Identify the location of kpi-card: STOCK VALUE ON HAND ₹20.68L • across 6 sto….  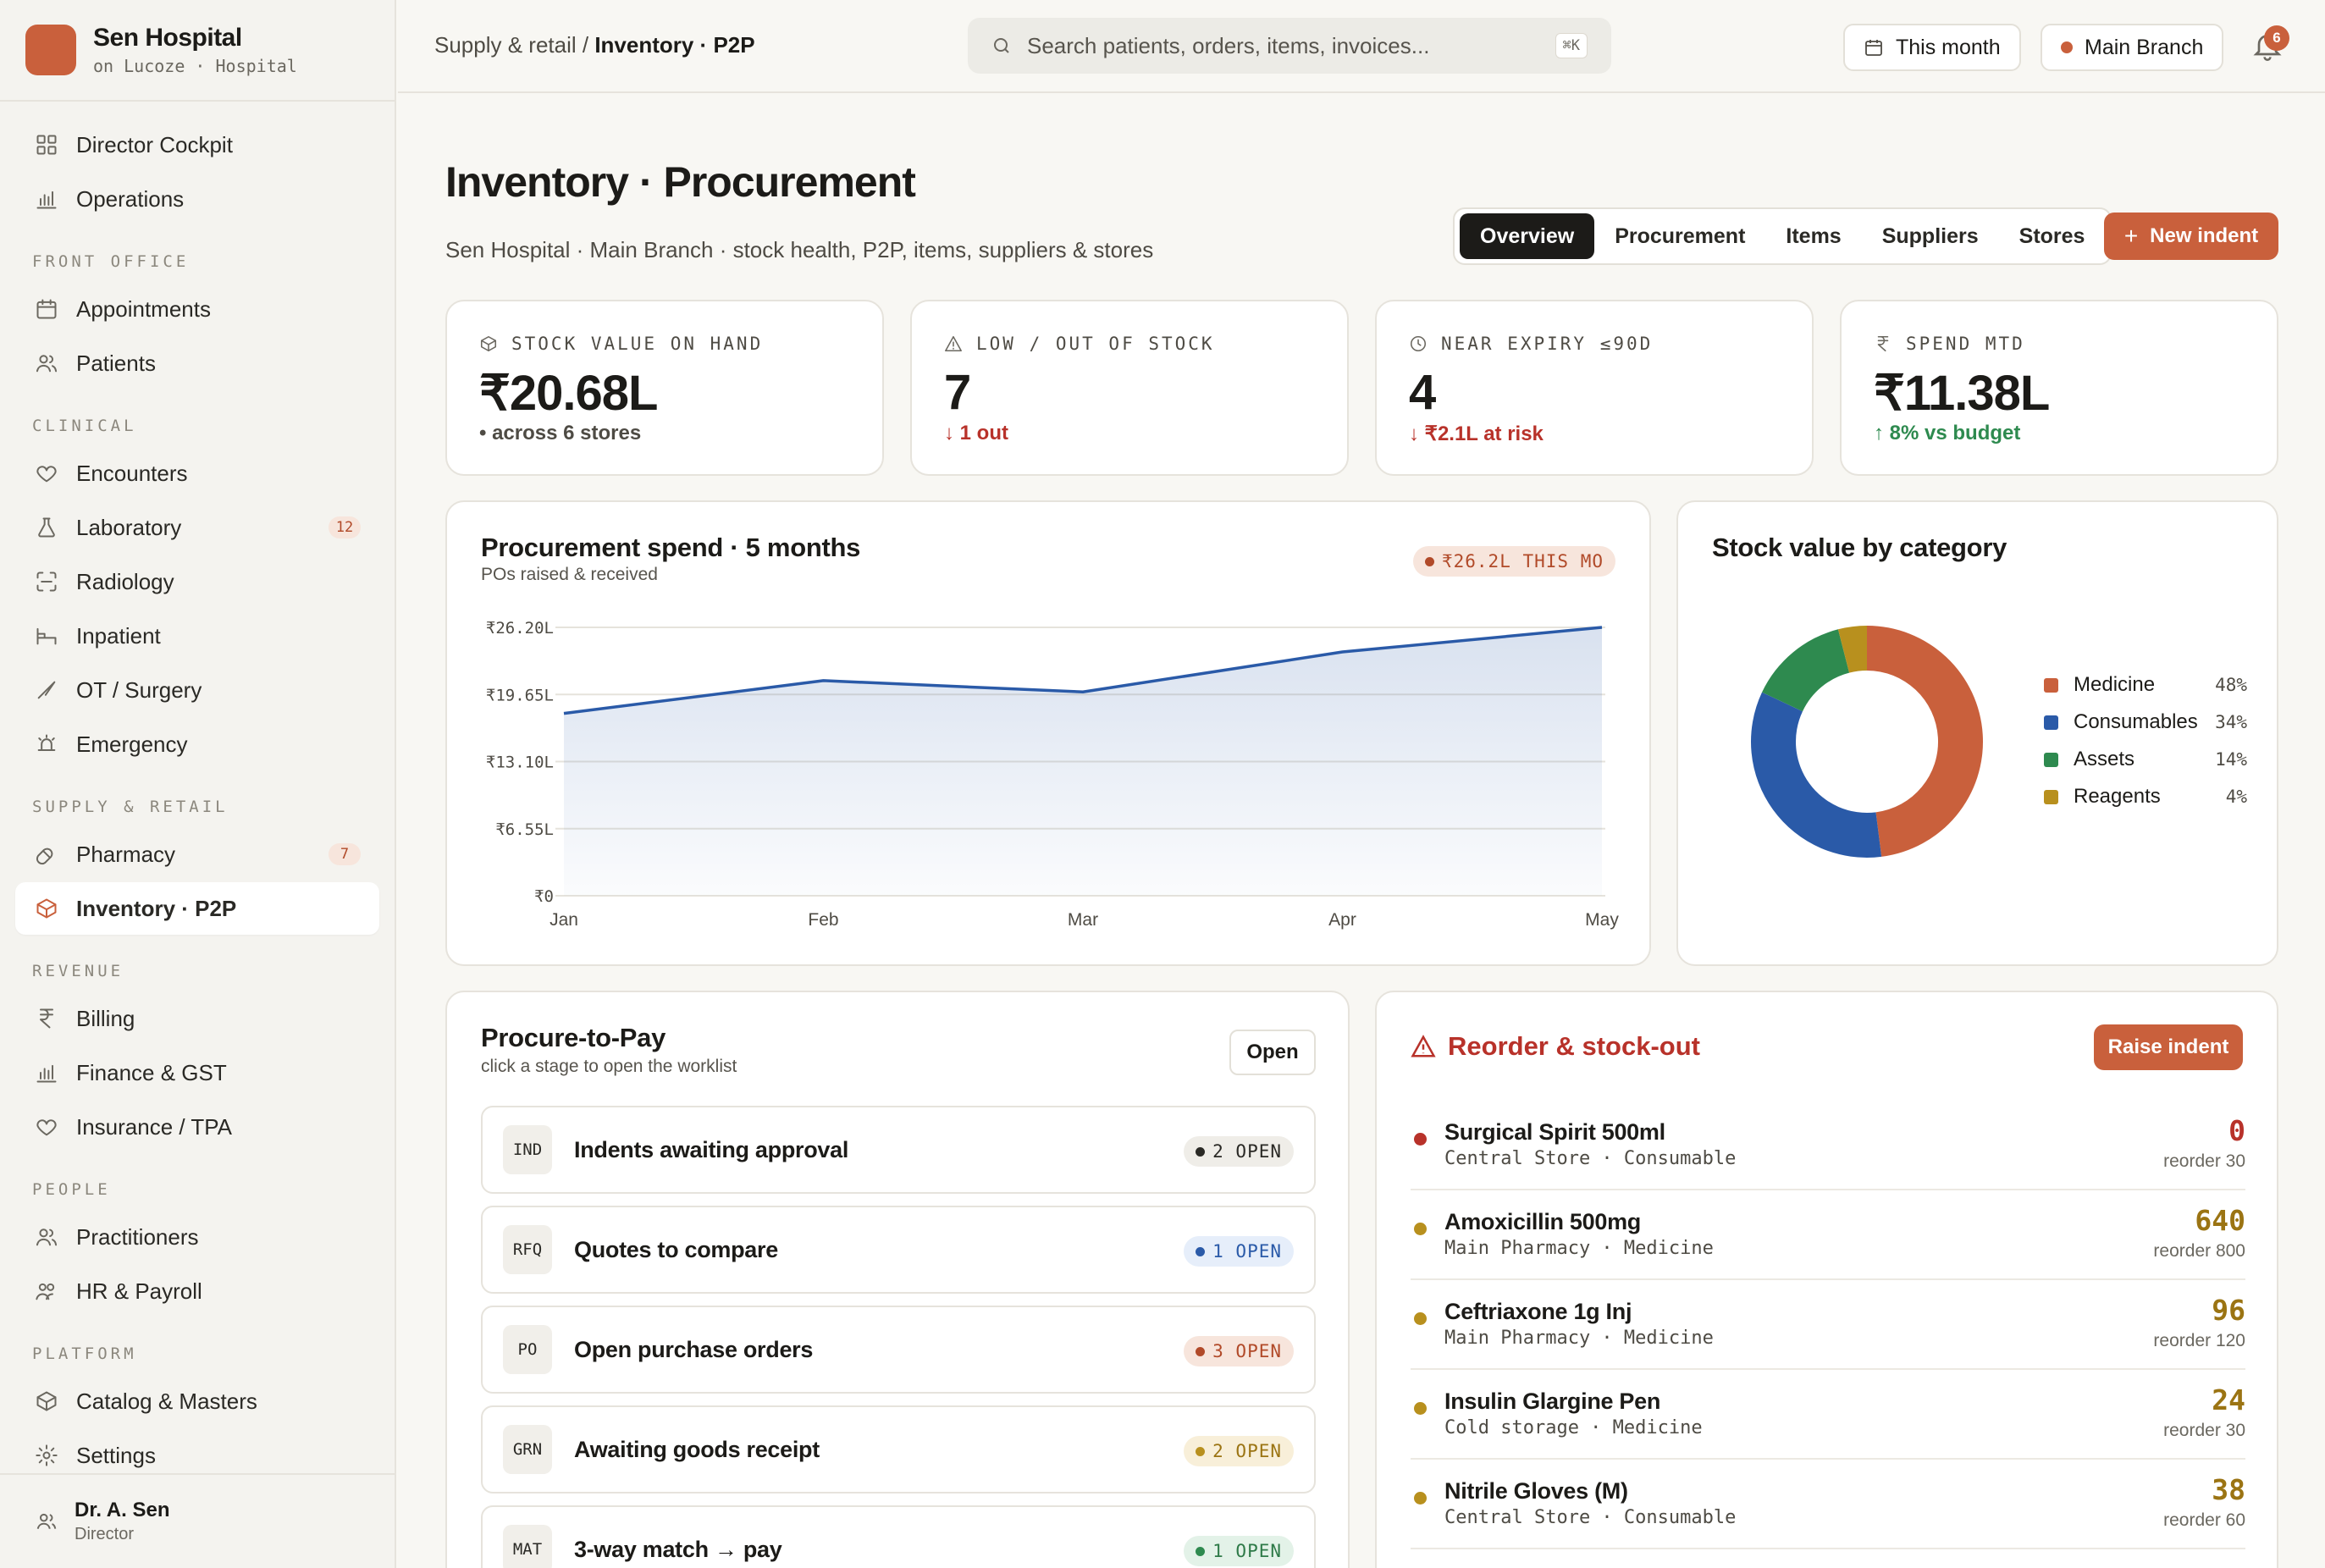
(664, 388).